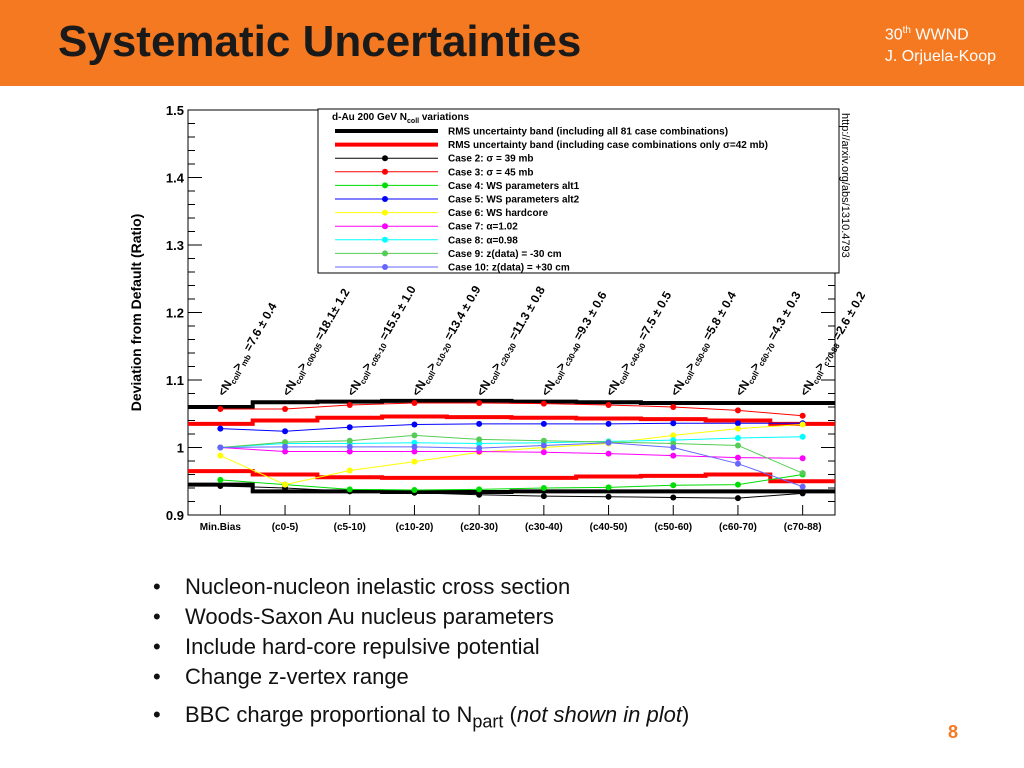  What do you see at coordinates (514, 200) in the screenshot?
I see `legend-entry-label: Case 5: WS parameters alt2` at bounding box center [514, 200].